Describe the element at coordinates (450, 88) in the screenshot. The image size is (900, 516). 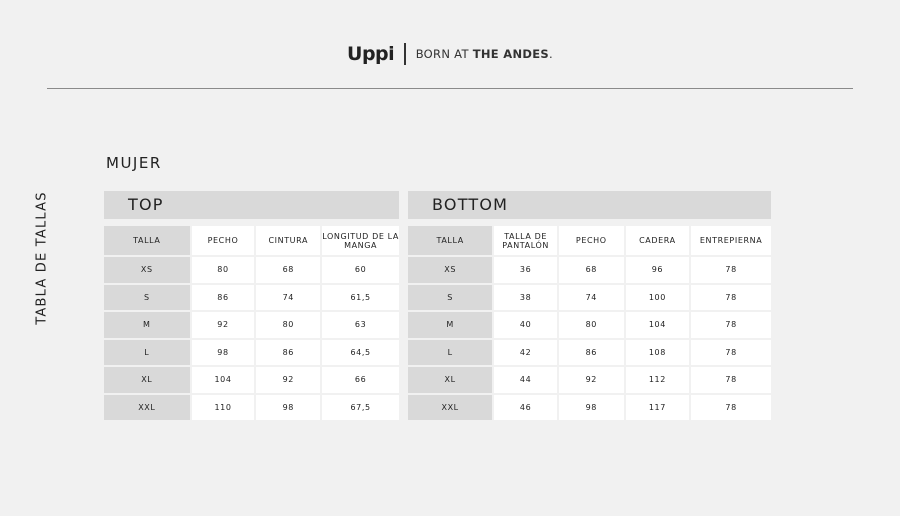
I see `header-rule` at that location.